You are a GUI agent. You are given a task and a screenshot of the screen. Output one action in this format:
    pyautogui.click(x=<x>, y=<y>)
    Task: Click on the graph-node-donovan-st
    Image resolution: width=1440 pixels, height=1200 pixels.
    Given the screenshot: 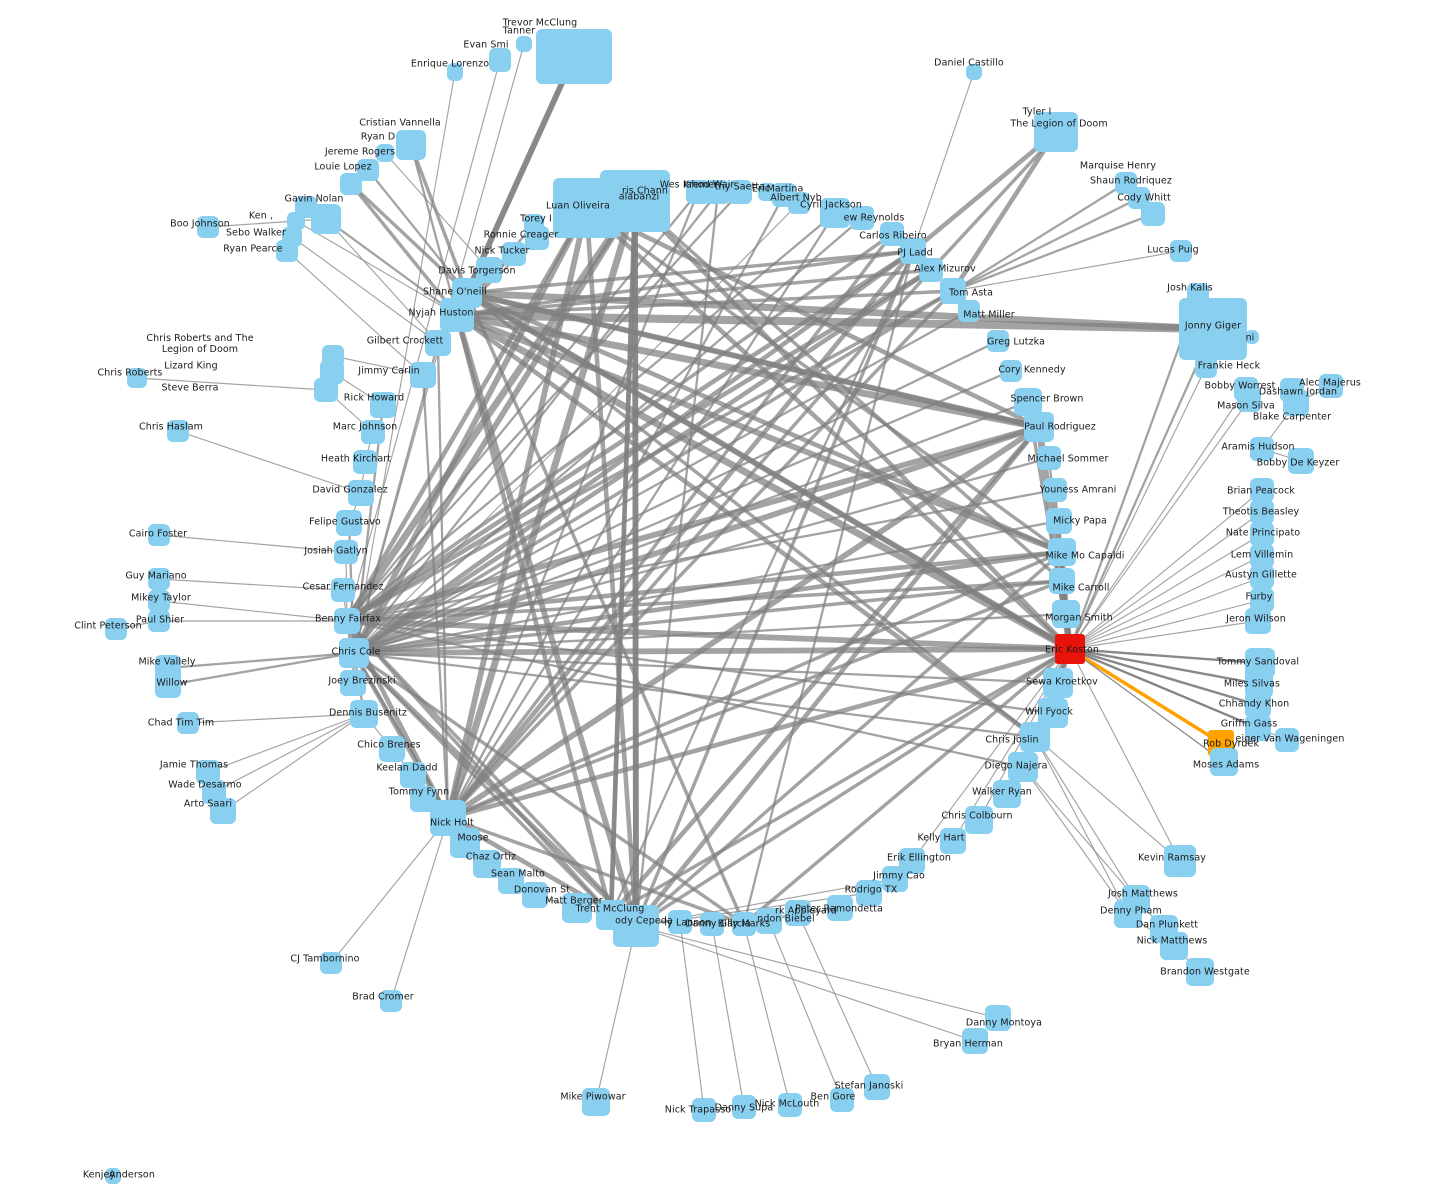 What is the action you would take?
    pyautogui.click(x=535, y=895)
    